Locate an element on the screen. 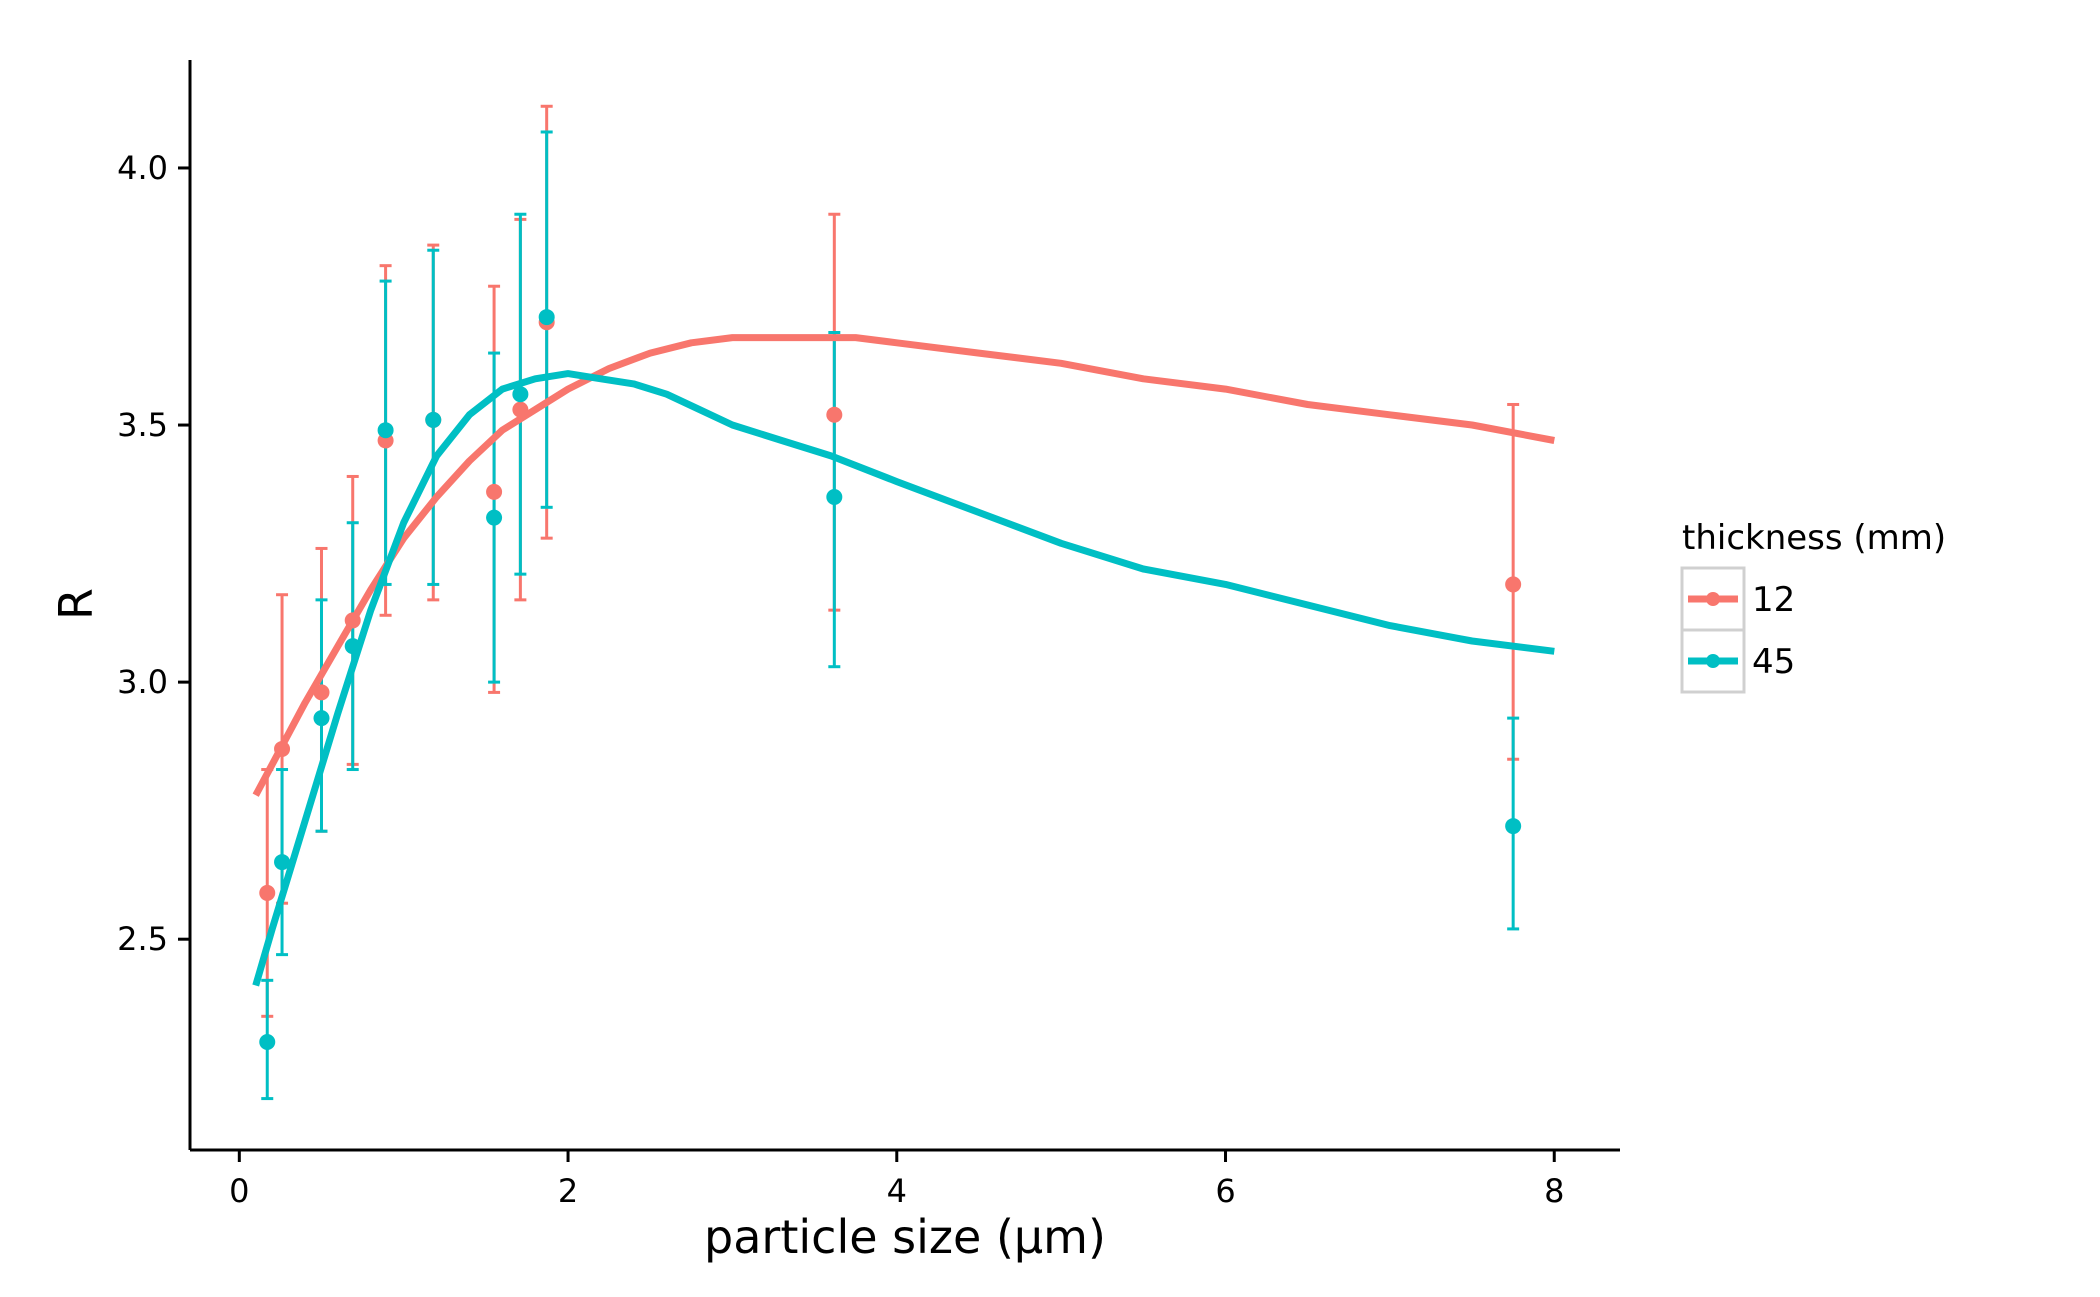 This screenshot has width=2100, height=1297. y-tick-label-3.0: 3.0 is located at coordinates (142, 682).